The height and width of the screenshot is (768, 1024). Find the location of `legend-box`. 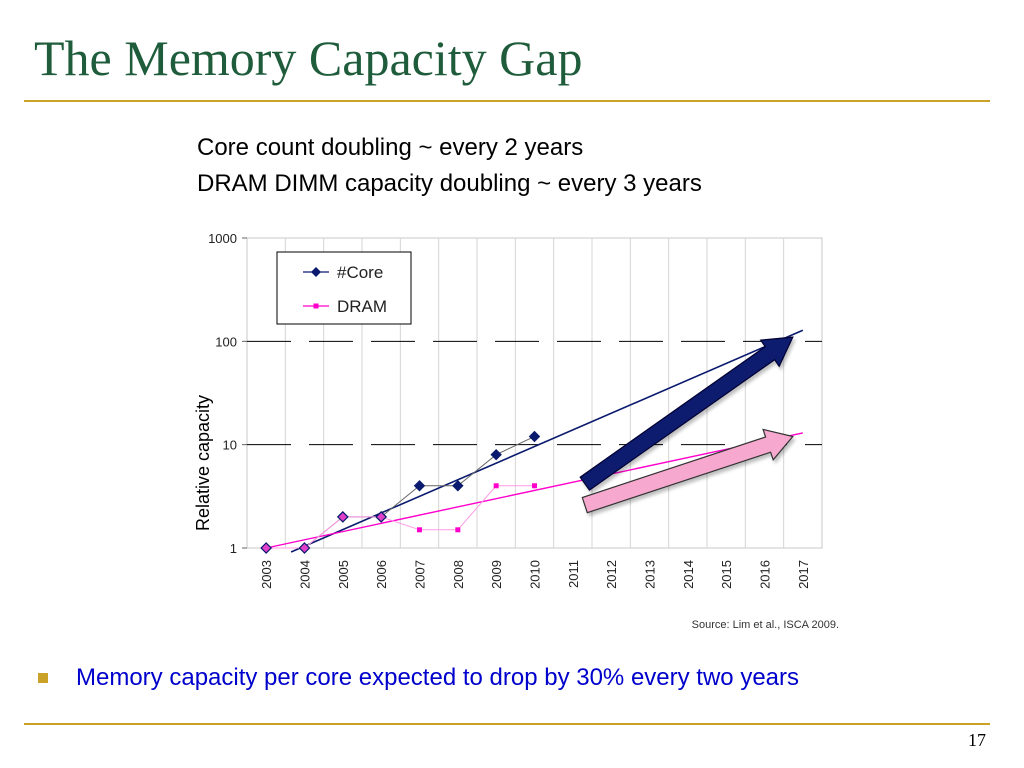

legend-box is located at coordinates (344, 288).